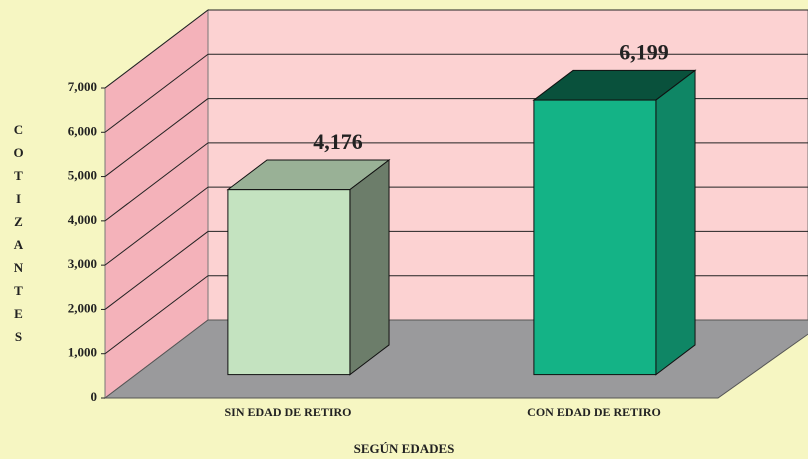 This screenshot has width=808, height=459. What do you see at coordinates (594, 412) in the screenshot?
I see `x-tick-label: CON EDAD DE RETIRO` at bounding box center [594, 412].